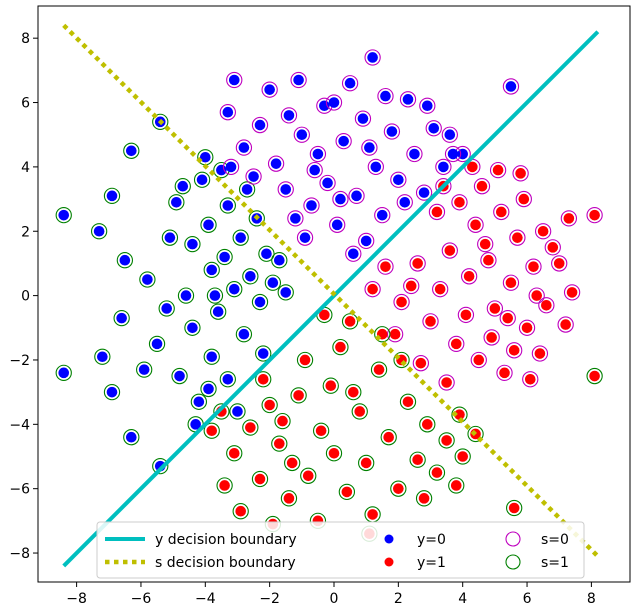  What do you see at coordinates (334, 599) in the screenshot?
I see `x-tick-label: 0` at bounding box center [334, 599].